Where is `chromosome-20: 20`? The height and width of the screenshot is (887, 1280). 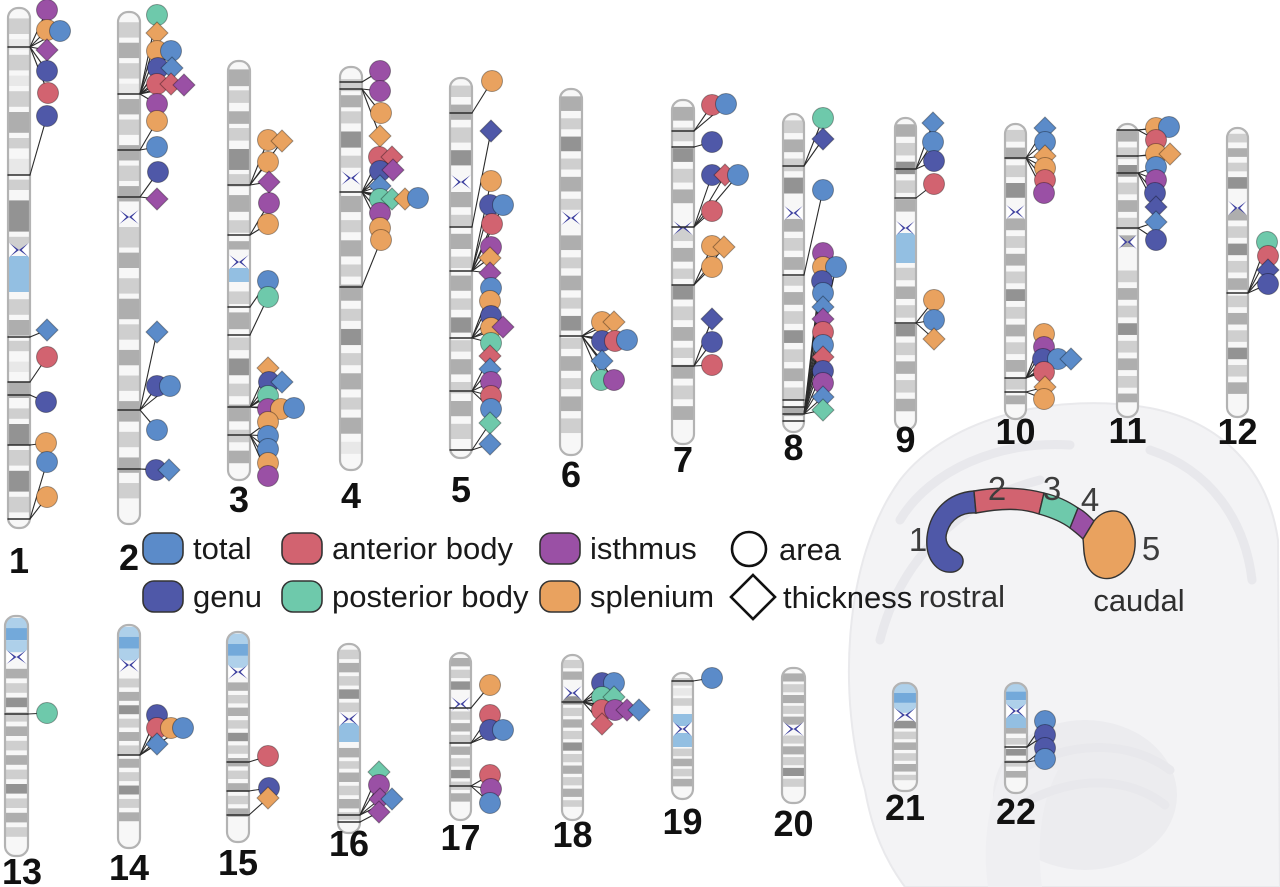 chromosome-20: 20 is located at coordinates (793, 755).